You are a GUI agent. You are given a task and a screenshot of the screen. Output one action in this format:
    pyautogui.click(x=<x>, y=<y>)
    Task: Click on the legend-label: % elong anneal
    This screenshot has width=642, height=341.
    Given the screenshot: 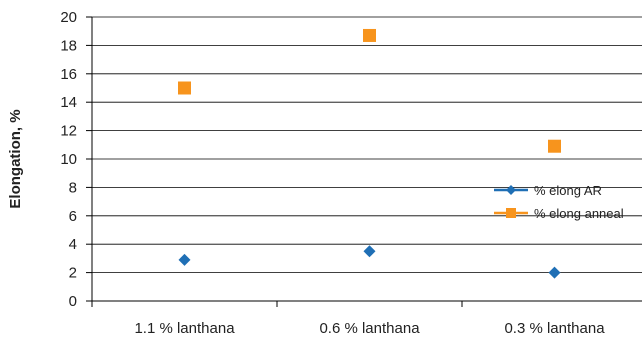 What is the action you would take?
    pyautogui.click(x=579, y=213)
    